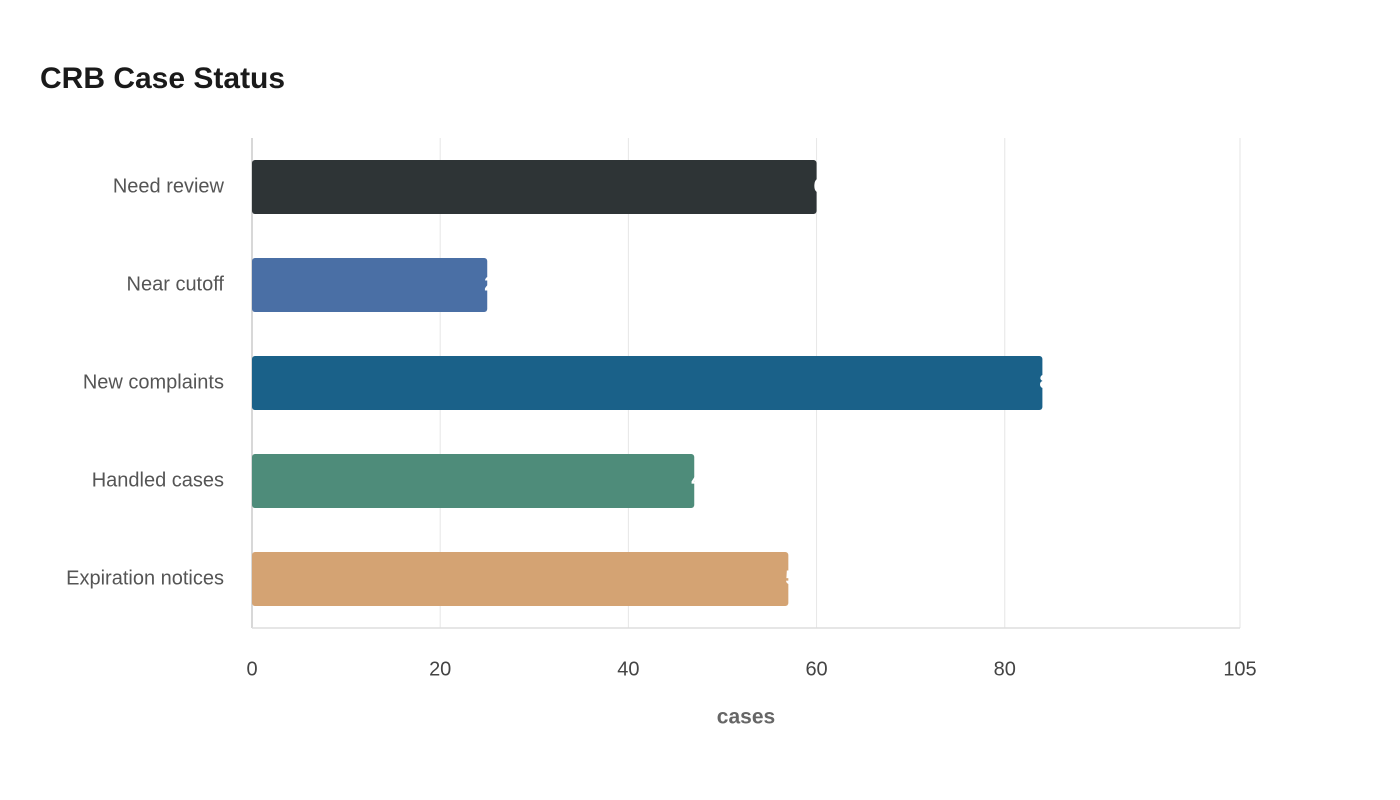 This screenshot has height=800, width=1400. What do you see at coordinates (702, 480) in the screenshot?
I see `value-label: 47` at bounding box center [702, 480].